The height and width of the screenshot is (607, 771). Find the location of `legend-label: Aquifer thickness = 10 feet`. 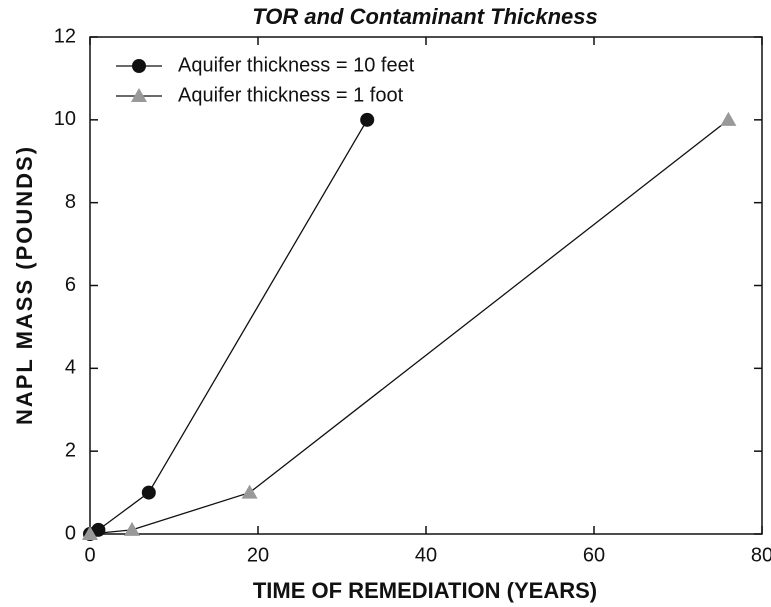

legend-label: Aquifer thickness = 10 feet is located at coordinates (296, 65).